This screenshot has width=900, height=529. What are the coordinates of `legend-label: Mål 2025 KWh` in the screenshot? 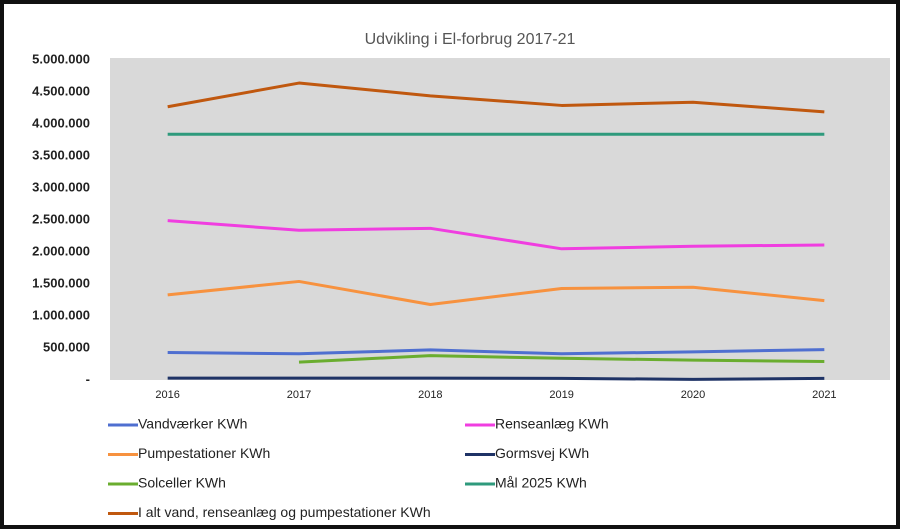 It's located at (541, 483).